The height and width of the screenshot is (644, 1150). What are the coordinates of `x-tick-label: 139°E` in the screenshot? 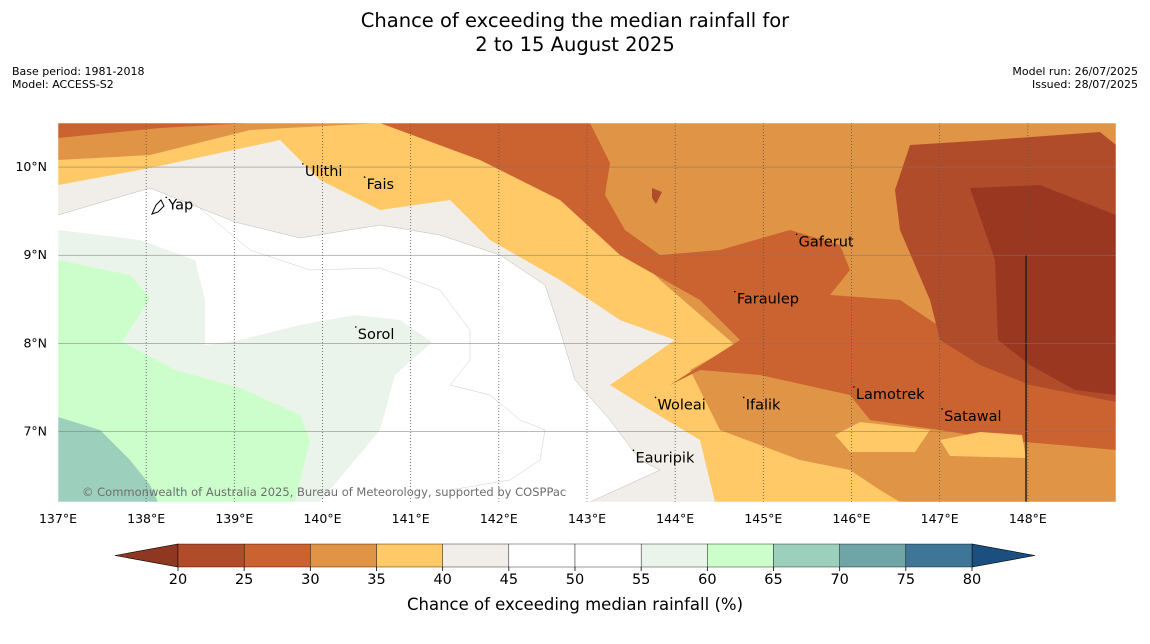 It's located at (234, 518).